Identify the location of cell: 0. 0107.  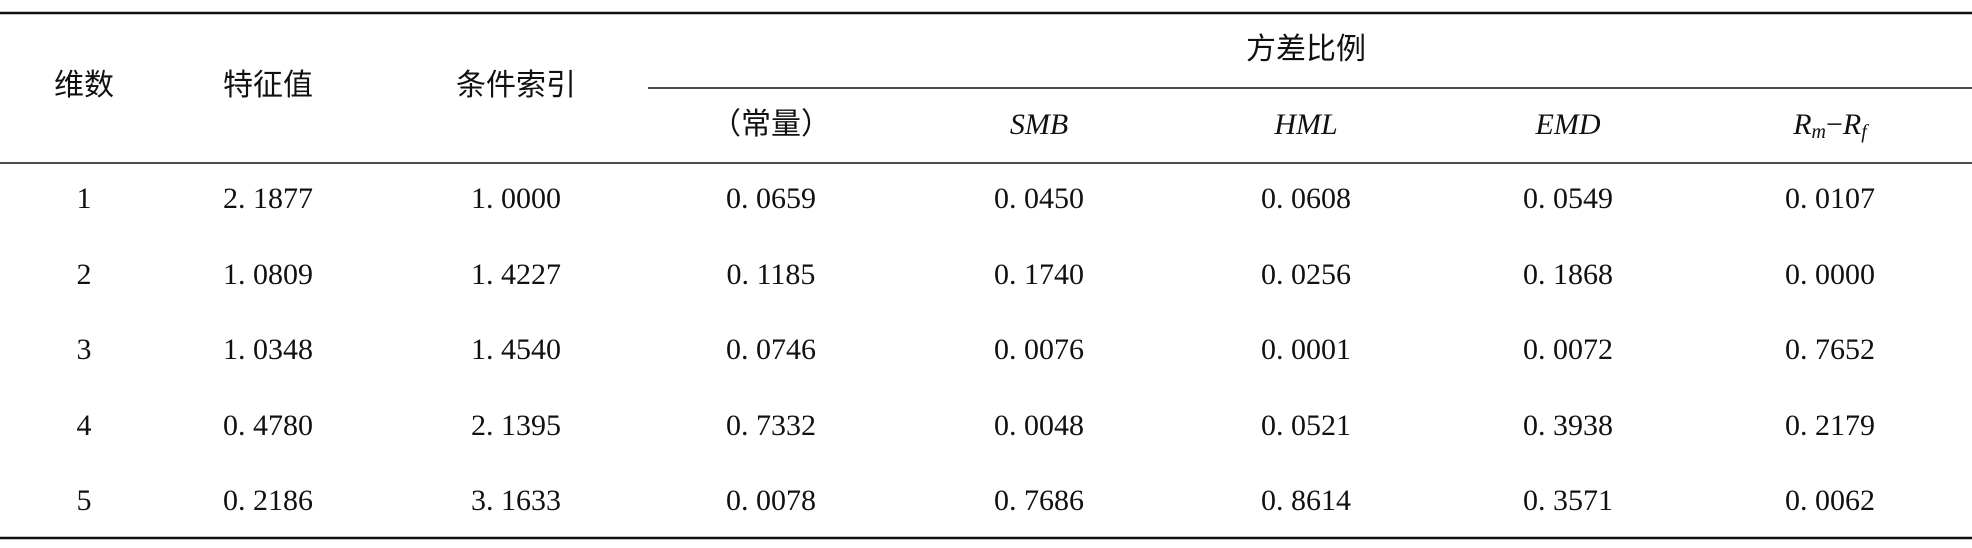
(1830, 198).